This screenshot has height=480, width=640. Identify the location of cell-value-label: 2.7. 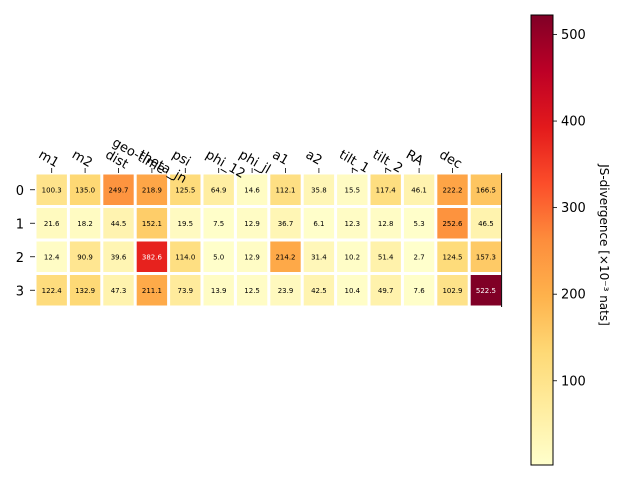
(419, 257).